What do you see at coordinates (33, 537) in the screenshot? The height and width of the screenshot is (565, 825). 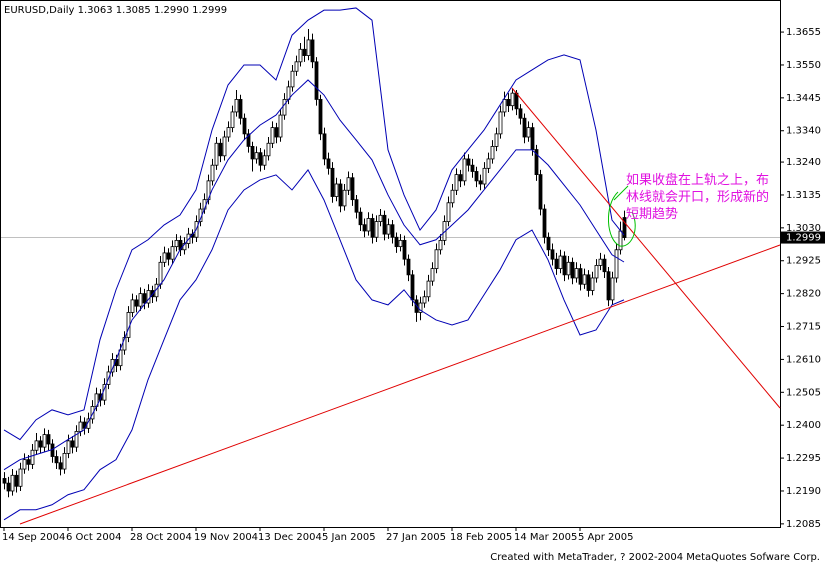 I see `x-tick-label: 14 Sep 2004` at bounding box center [33, 537].